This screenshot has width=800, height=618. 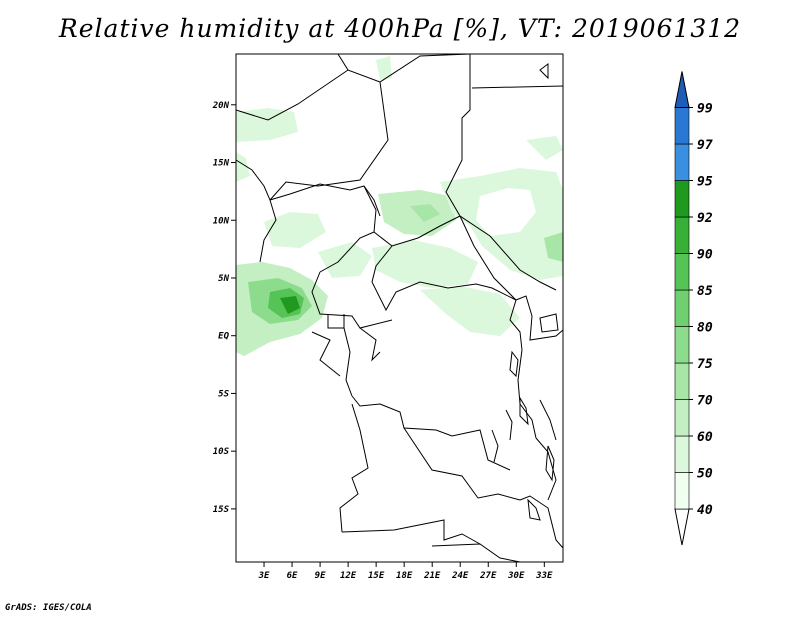 What do you see at coordinates (682, 89) in the screenshot?
I see `colorbar-upper-triangle` at bounding box center [682, 89].